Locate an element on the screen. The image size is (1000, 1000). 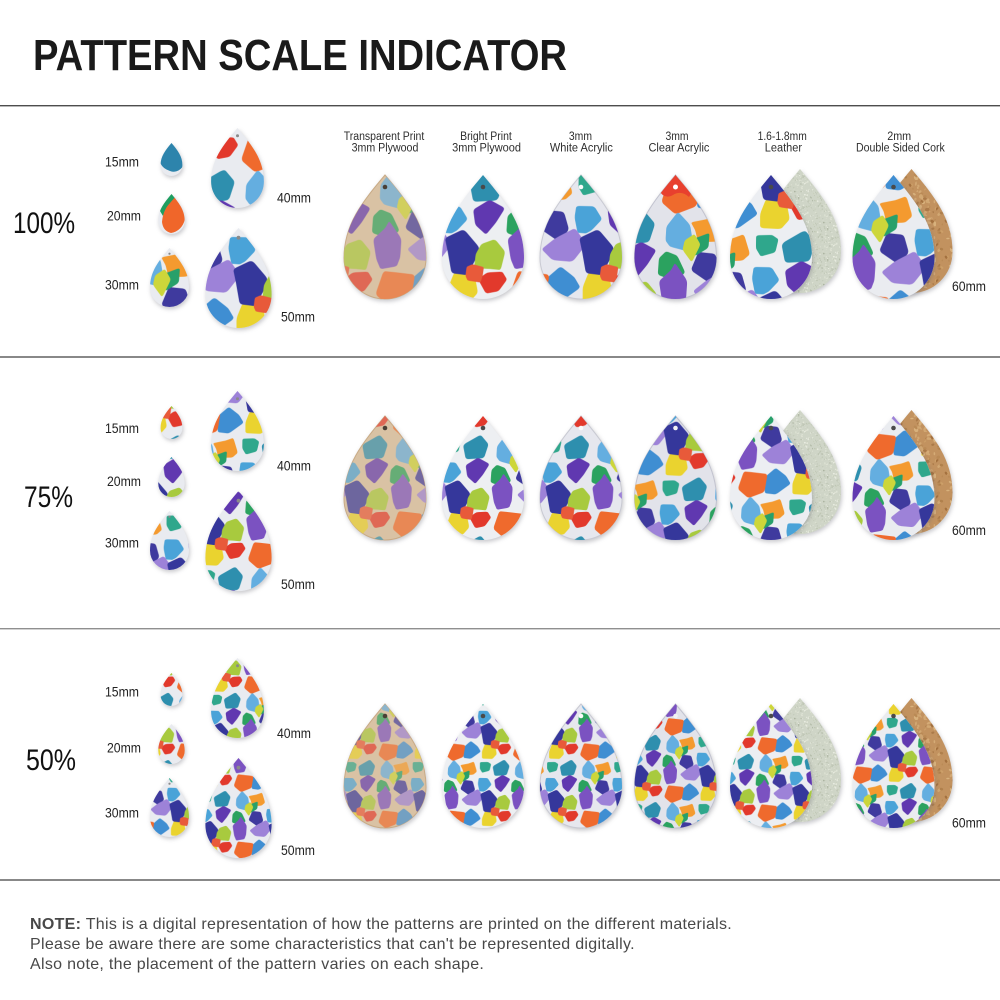
svg-text: 50% is located at coordinates (51, 760).